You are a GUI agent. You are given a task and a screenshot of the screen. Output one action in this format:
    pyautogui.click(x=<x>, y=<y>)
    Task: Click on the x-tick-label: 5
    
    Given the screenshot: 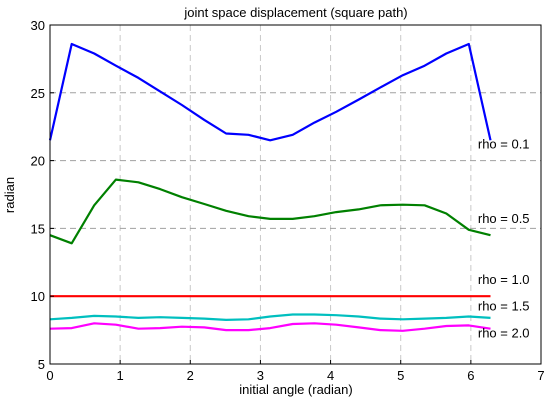 What is the action you would take?
    pyautogui.click(x=400, y=375)
    